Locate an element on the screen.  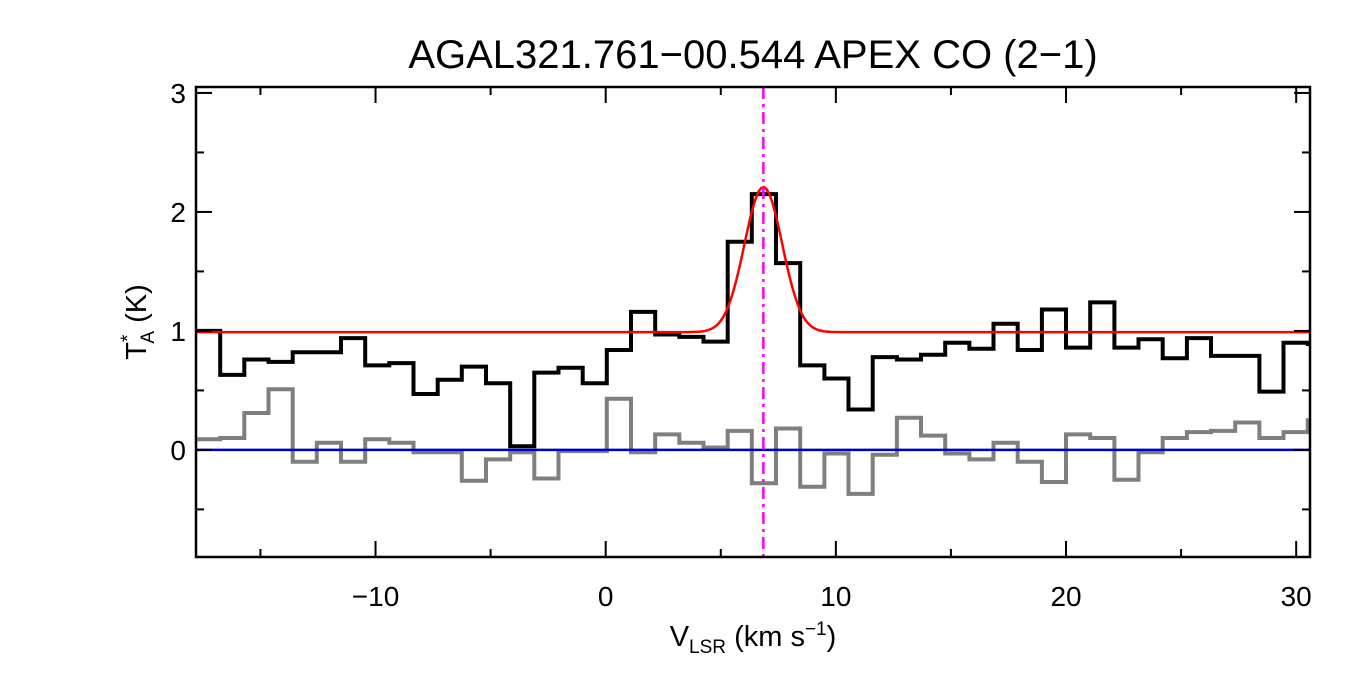
y-axis-label-unit: (K) is located at coordinates (137, 307).